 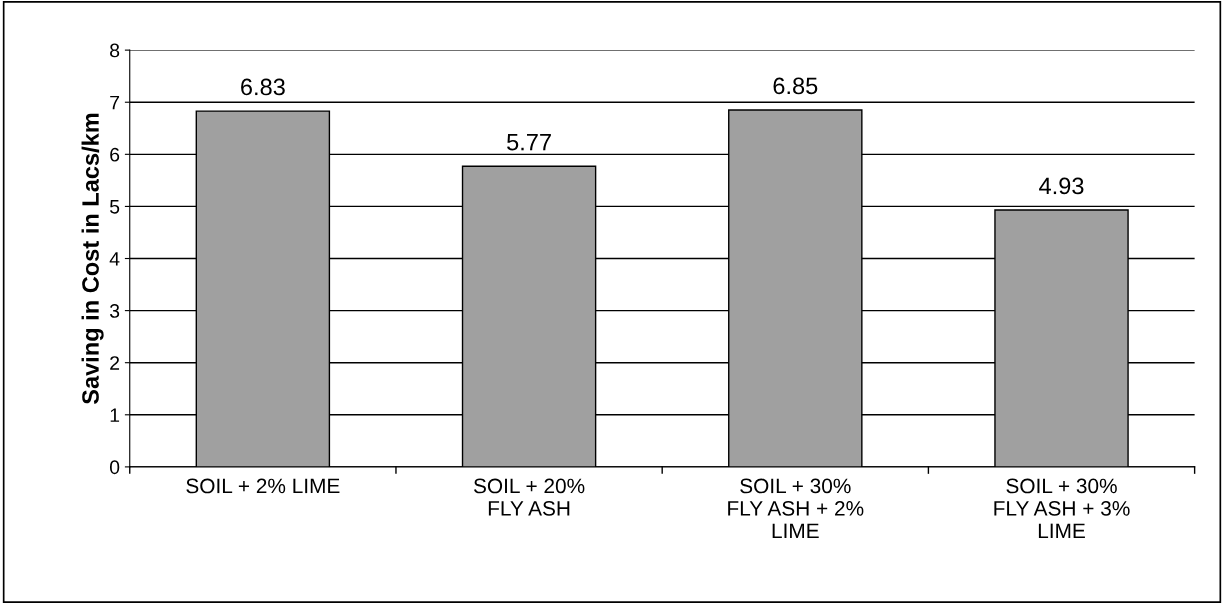 What do you see at coordinates (795, 86) in the screenshot?
I see `data-label: 6.85` at bounding box center [795, 86].